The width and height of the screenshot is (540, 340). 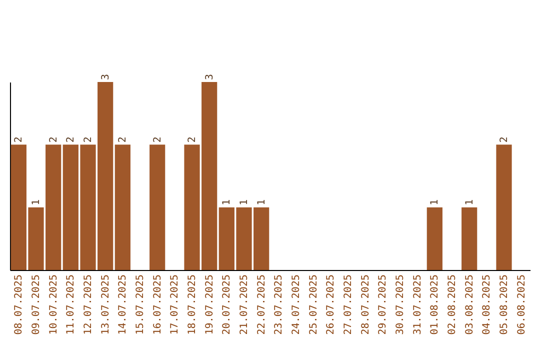 What do you see at coordinates (19, 304) in the screenshot?
I see `x-tick-label: 08.07.2025` at bounding box center [19, 304].